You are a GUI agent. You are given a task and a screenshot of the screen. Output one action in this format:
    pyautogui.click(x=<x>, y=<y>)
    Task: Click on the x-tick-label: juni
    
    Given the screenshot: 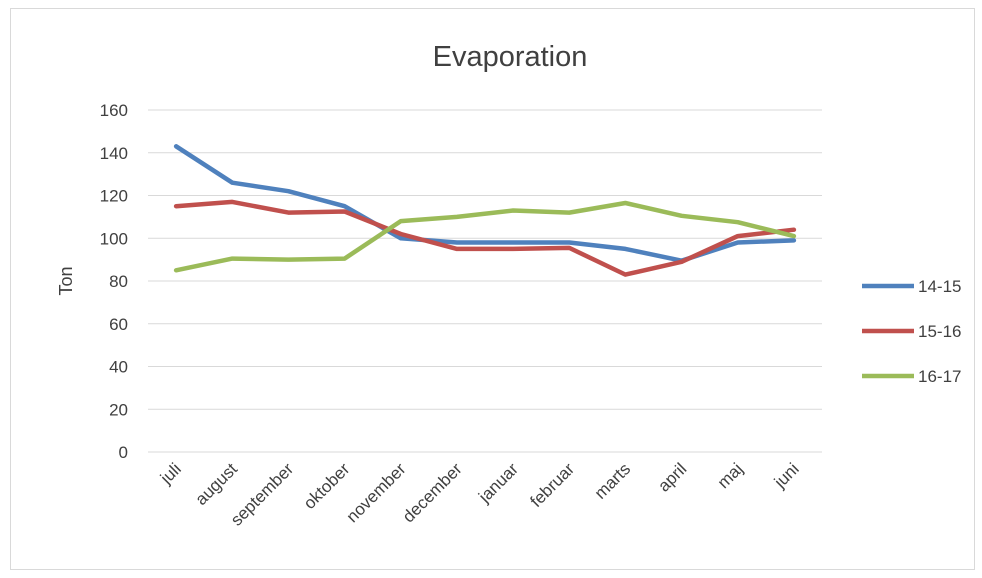 What is the action you would take?
    pyautogui.click(x=786, y=475)
    